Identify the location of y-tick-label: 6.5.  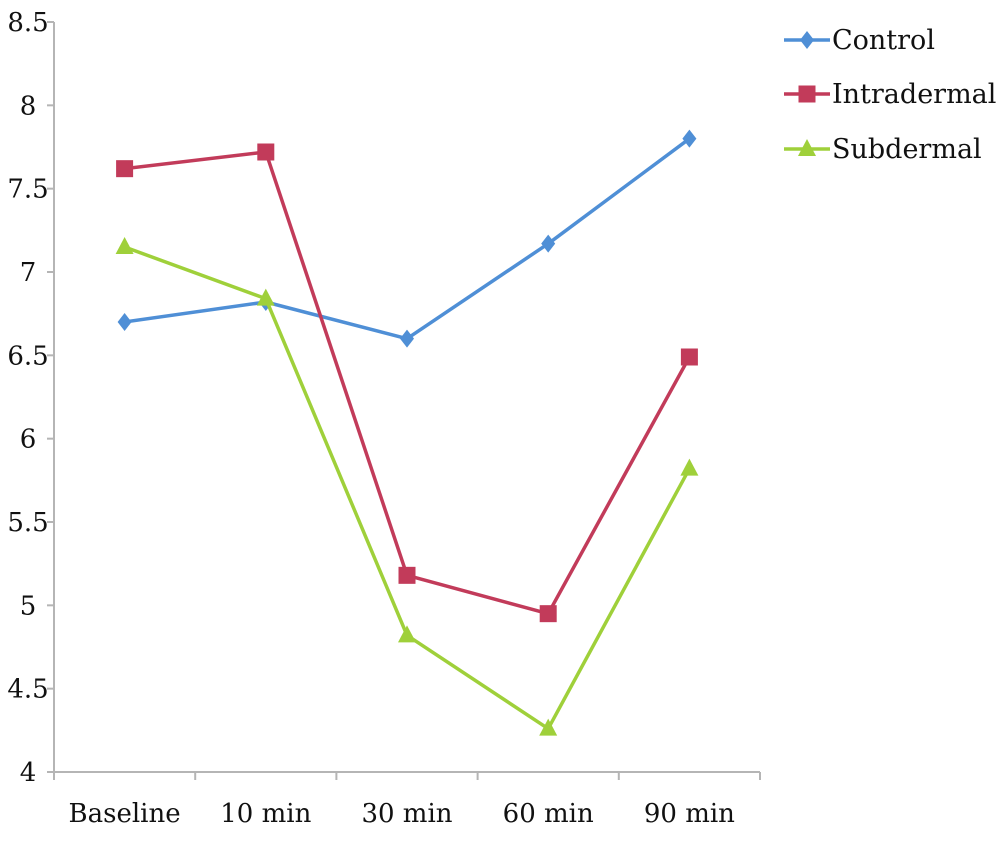
(27, 356).